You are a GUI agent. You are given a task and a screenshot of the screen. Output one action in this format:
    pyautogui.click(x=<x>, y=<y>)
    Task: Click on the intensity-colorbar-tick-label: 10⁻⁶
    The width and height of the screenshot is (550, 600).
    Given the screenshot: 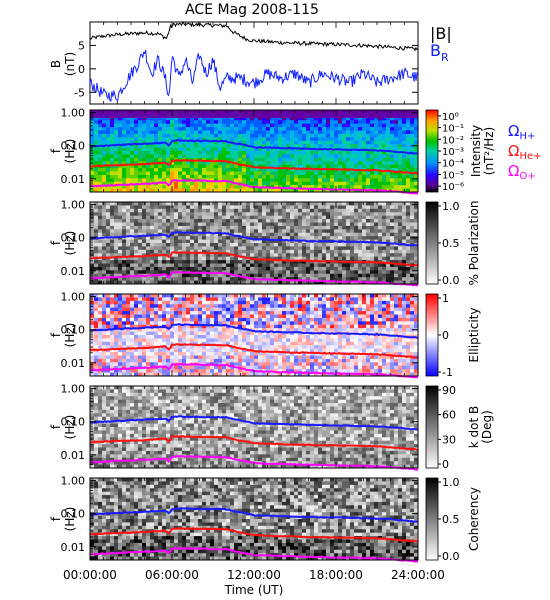 What is the action you would take?
    pyautogui.click(x=453, y=187)
    